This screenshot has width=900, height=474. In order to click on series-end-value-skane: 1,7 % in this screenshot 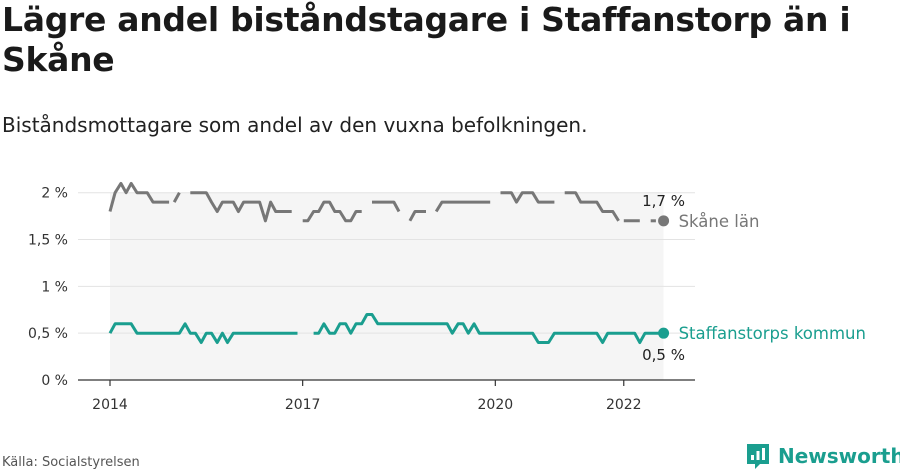, I will do `click(663, 201)`.